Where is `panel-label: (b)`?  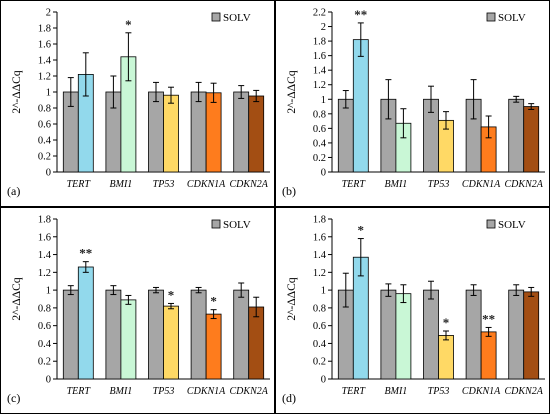
panel-label: (b) is located at coordinates (289, 191).